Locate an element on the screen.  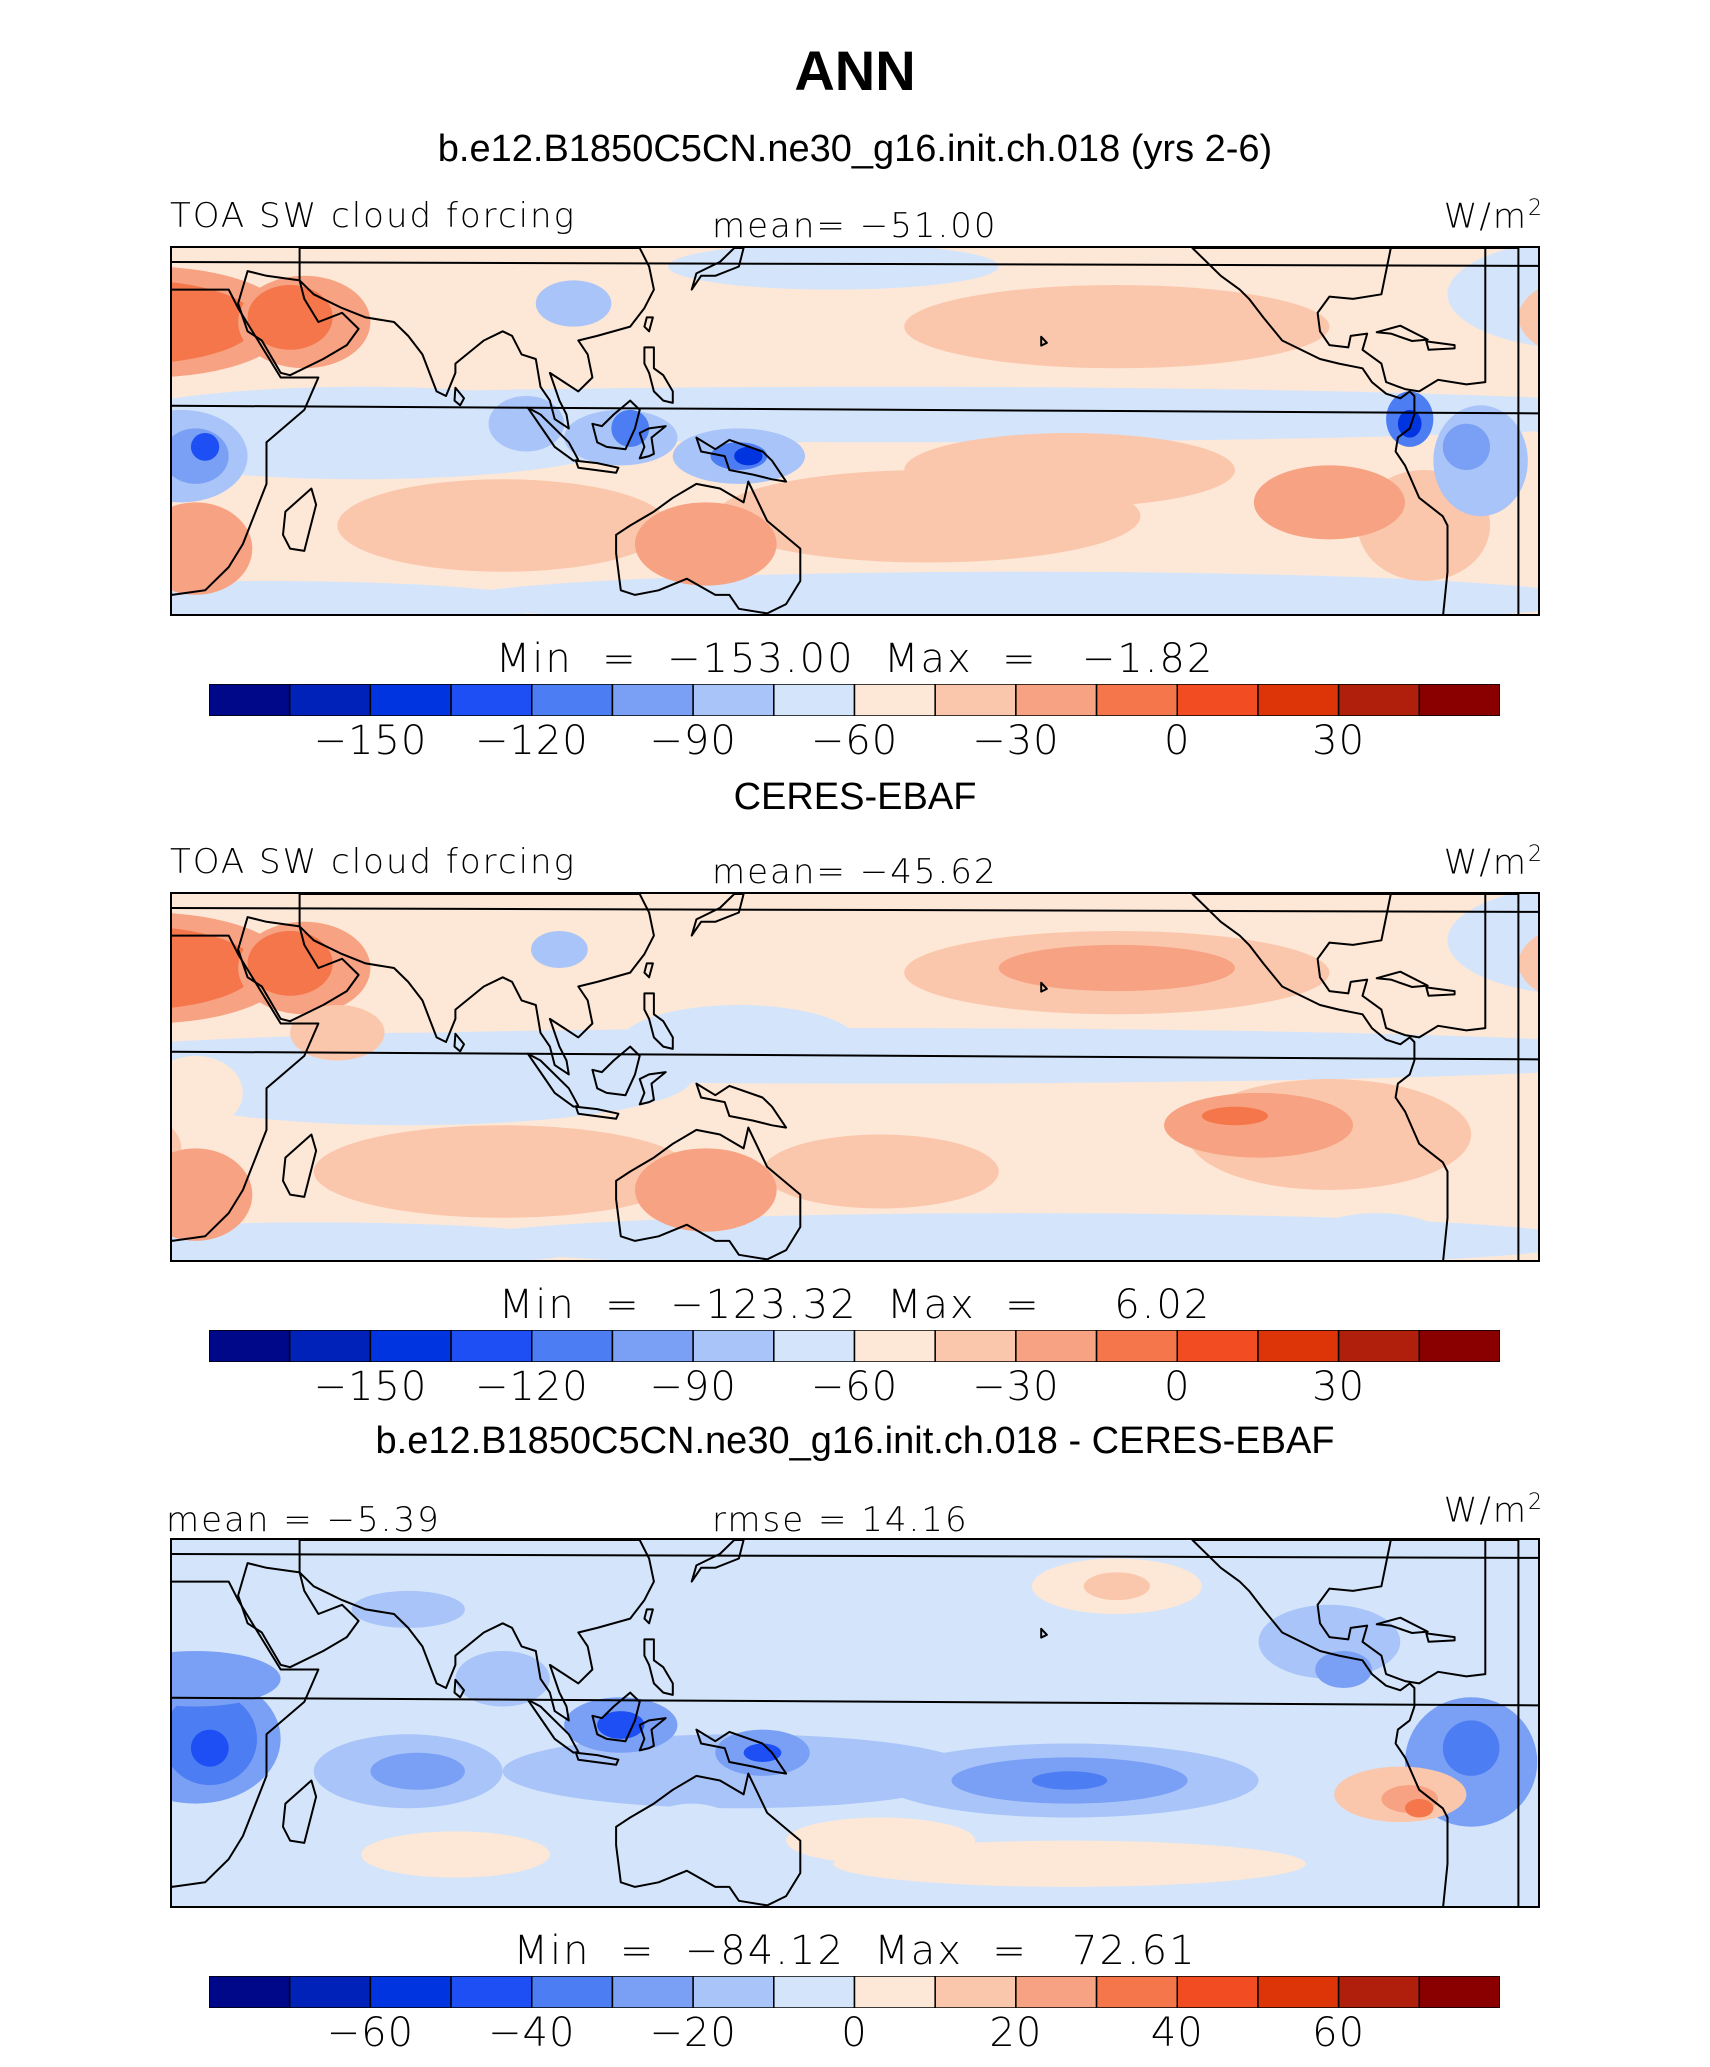
map-obs is located at coordinates (855, 1077).